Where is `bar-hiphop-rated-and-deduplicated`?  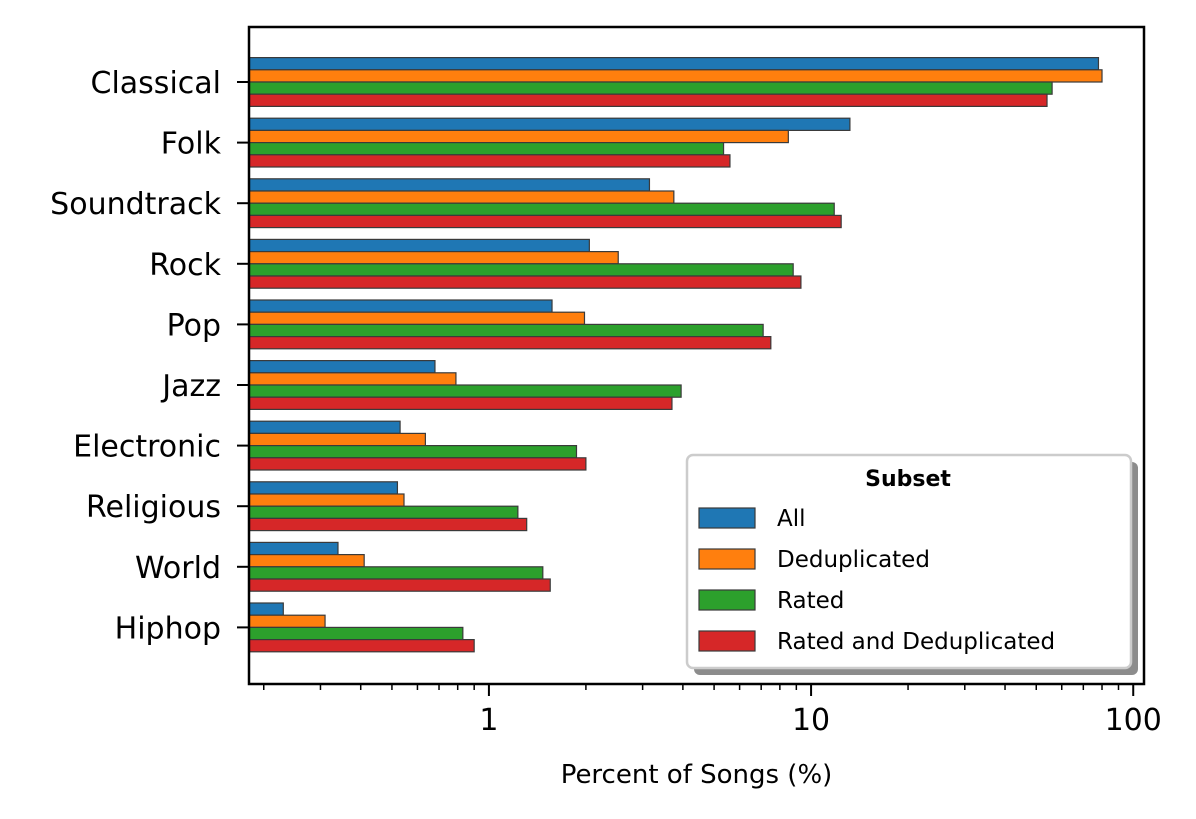 bar-hiphop-rated-and-deduplicated is located at coordinates (361, 645).